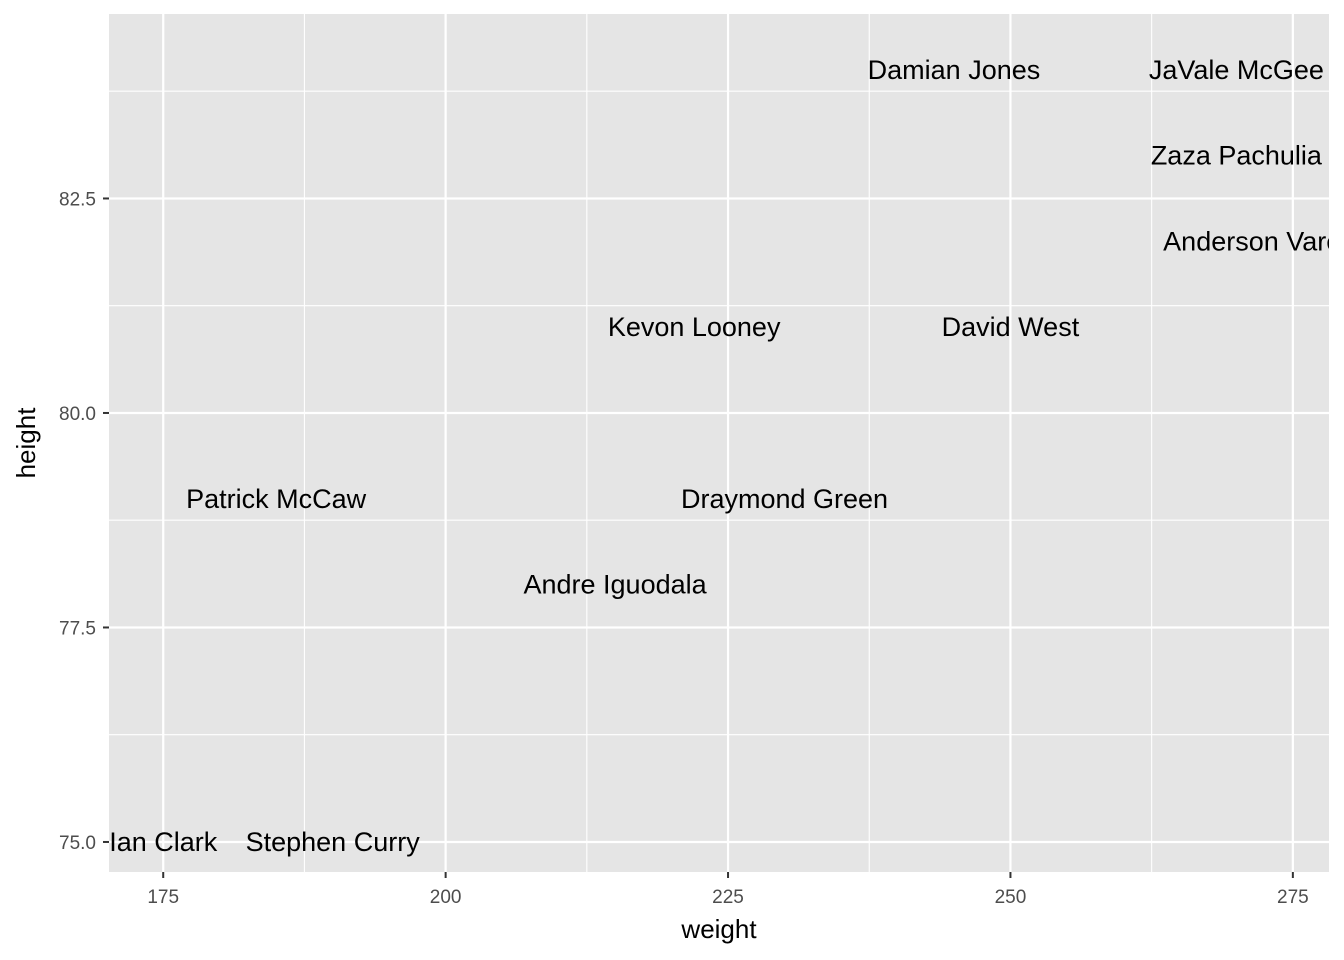  I want to click on x-tick-label: 275, so click(1293, 897).